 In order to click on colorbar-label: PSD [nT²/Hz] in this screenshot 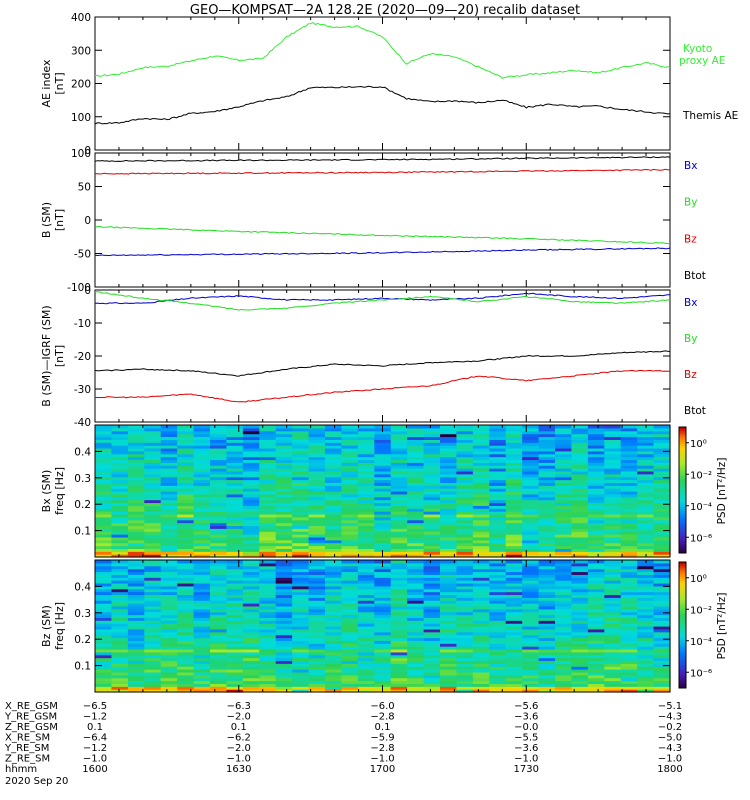, I will do `click(722, 626)`.